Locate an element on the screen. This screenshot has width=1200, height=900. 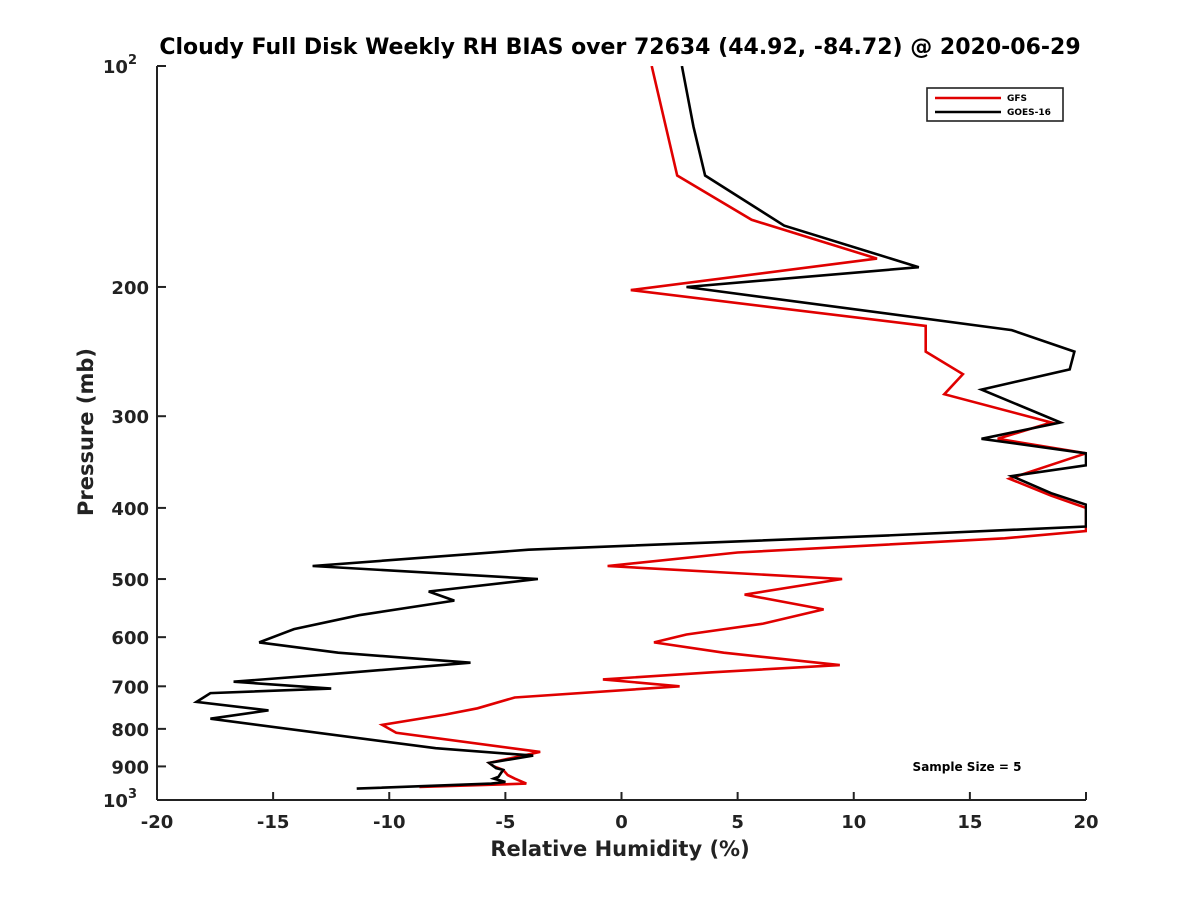
x-tick-label: 15 is located at coordinates (969, 822).